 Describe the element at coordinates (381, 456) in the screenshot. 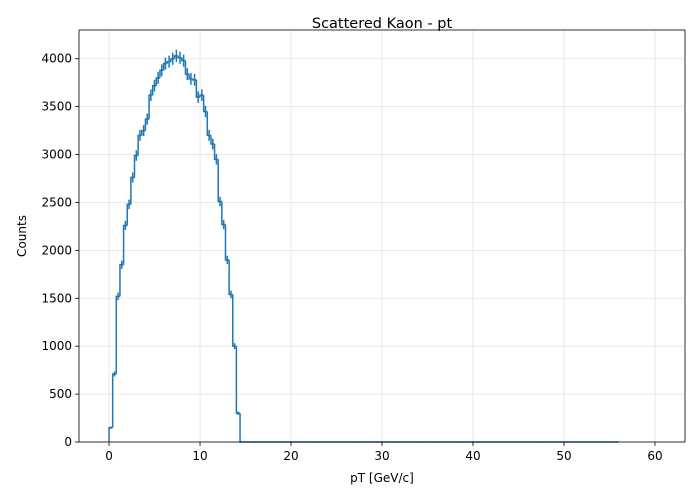

I see `x-tick-label: 30` at that location.